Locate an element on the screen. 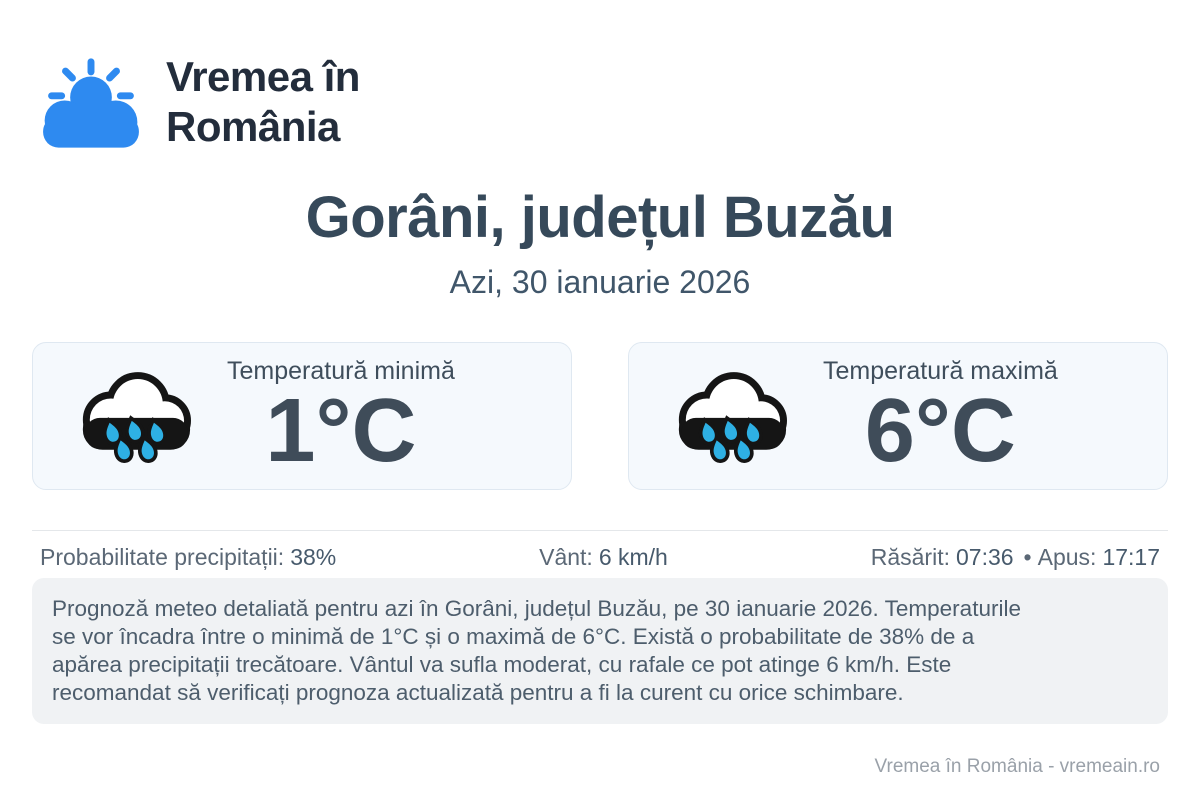 The width and height of the screenshot is (1200, 800). site-logo: Vremea în România is located at coordinates (200, 102).